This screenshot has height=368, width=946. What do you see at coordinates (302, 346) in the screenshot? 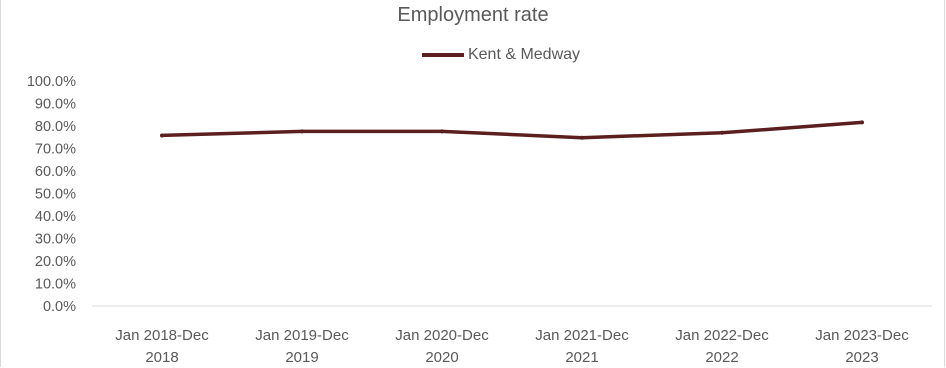
I see `x-tick-label: Jan 2019-Dec 2019` at bounding box center [302, 346].